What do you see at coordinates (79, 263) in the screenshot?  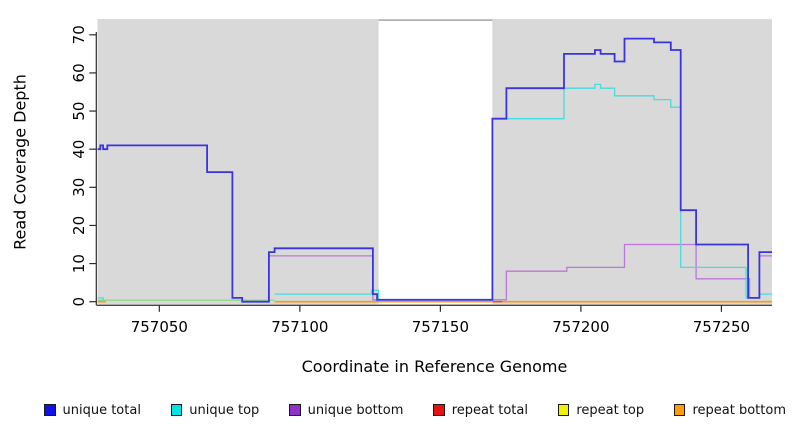 I see `y-tick-label: 10` at bounding box center [79, 263].